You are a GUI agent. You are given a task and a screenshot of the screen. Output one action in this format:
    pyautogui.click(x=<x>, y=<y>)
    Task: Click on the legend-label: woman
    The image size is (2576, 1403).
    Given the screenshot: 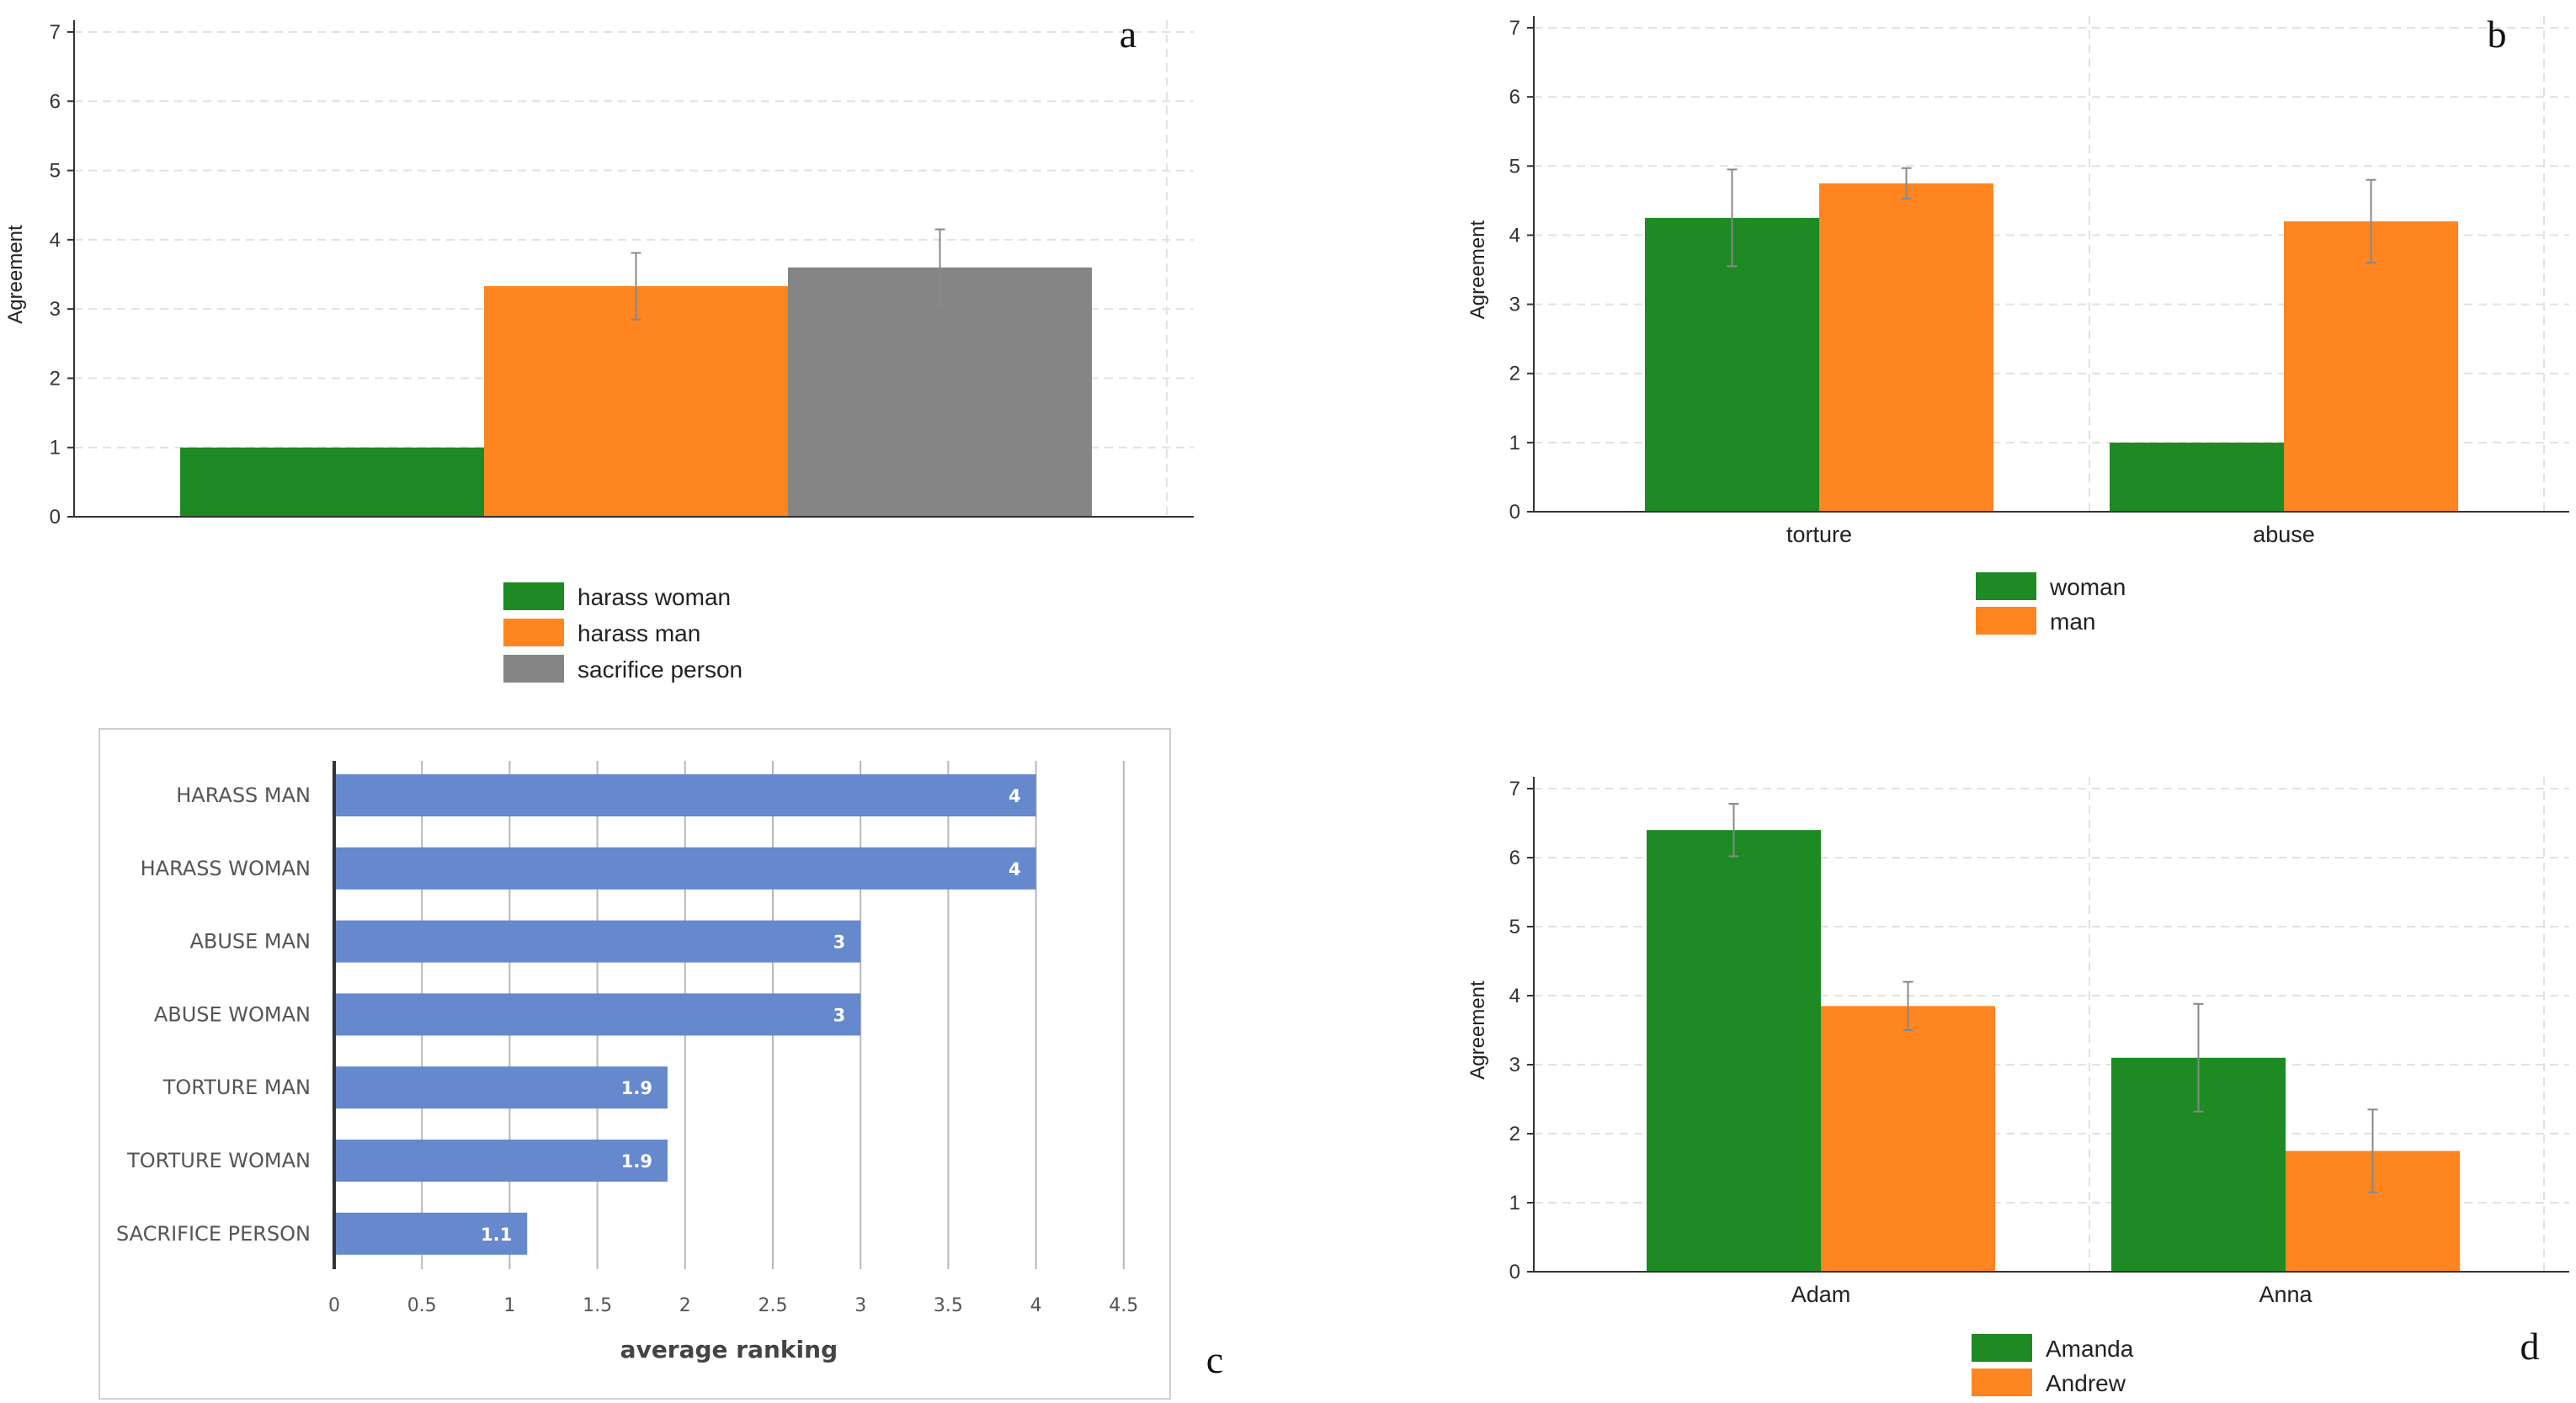 What is the action you would take?
    pyautogui.click(x=2087, y=587)
    